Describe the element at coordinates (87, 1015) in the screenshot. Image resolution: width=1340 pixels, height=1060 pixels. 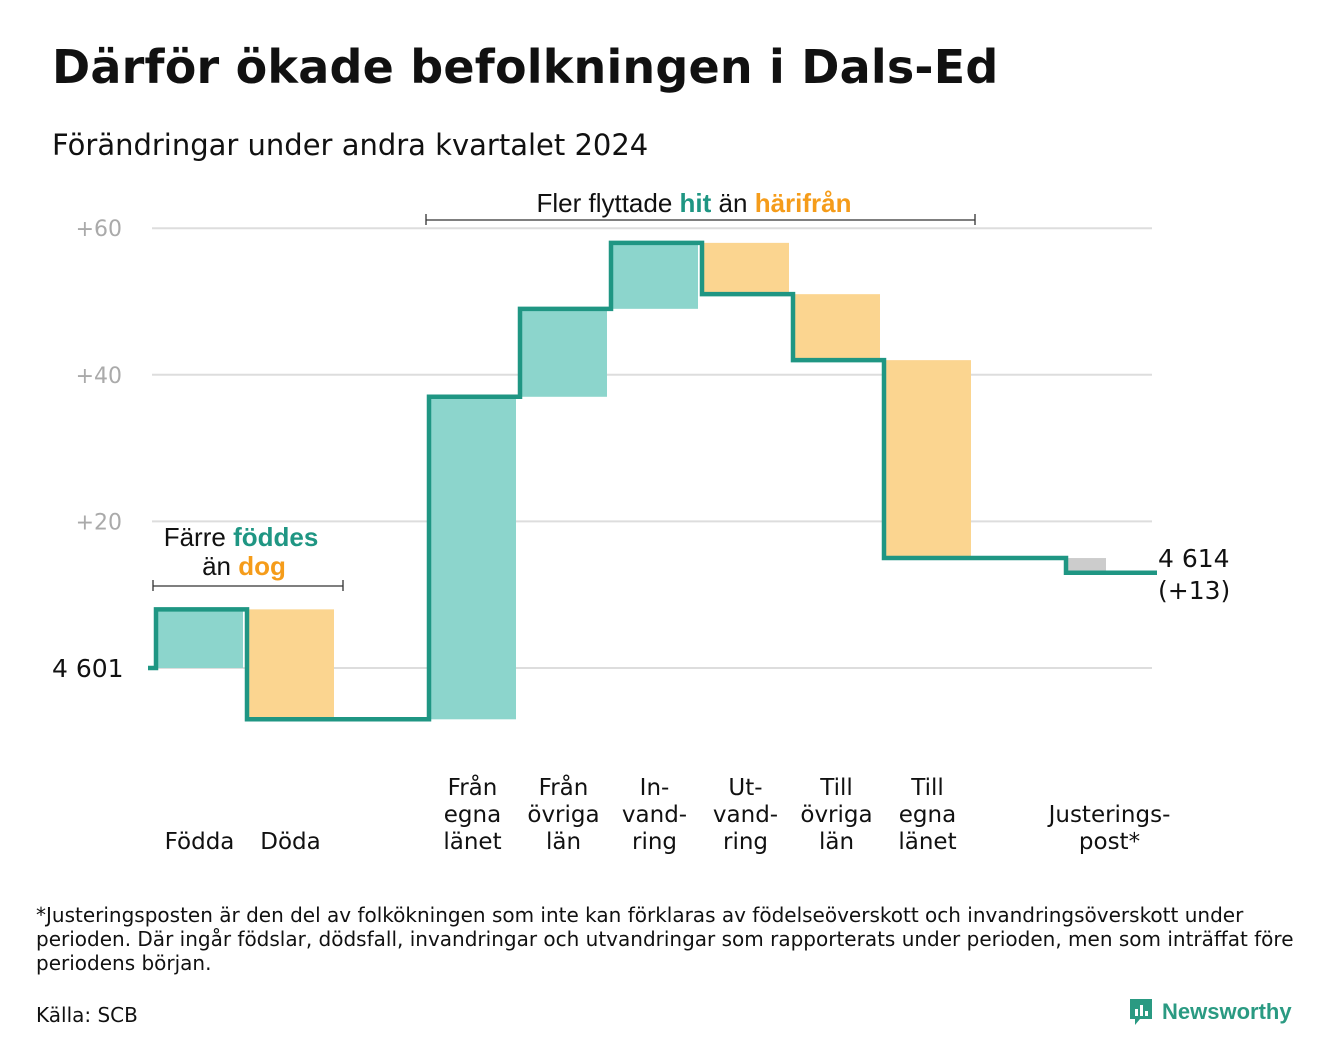
I see `source-label: Källa: SCB` at that location.